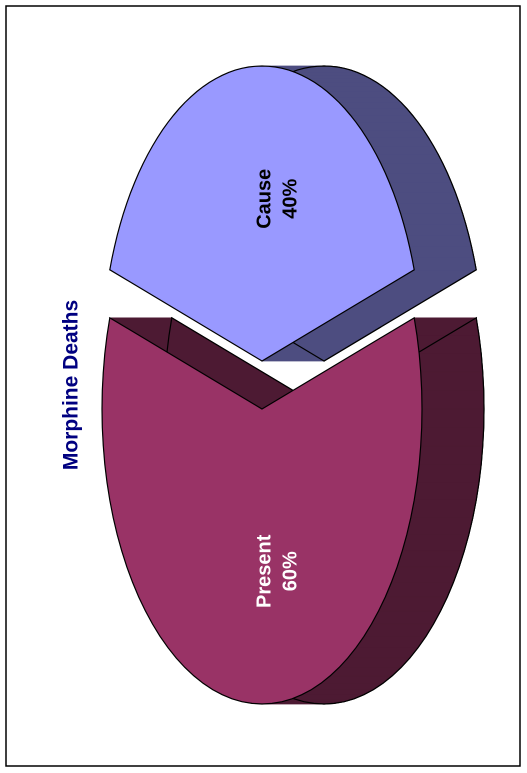 The height and width of the screenshot is (773, 527). Describe the element at coordinates (290, 199) in the screenshot. I see `slice-value-label: 40%` at that location.